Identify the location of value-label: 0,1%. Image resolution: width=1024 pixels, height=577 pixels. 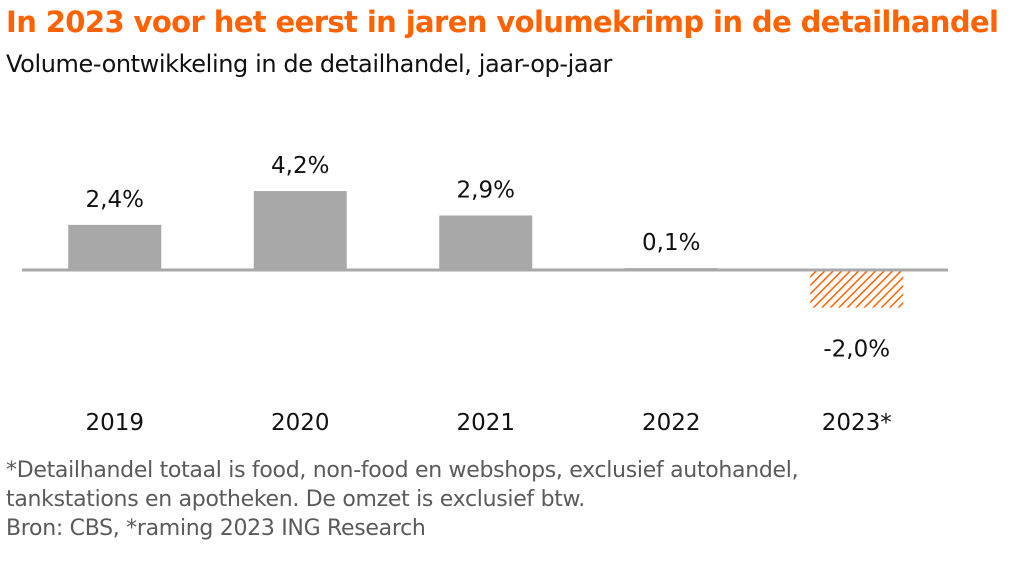
(671, 243).